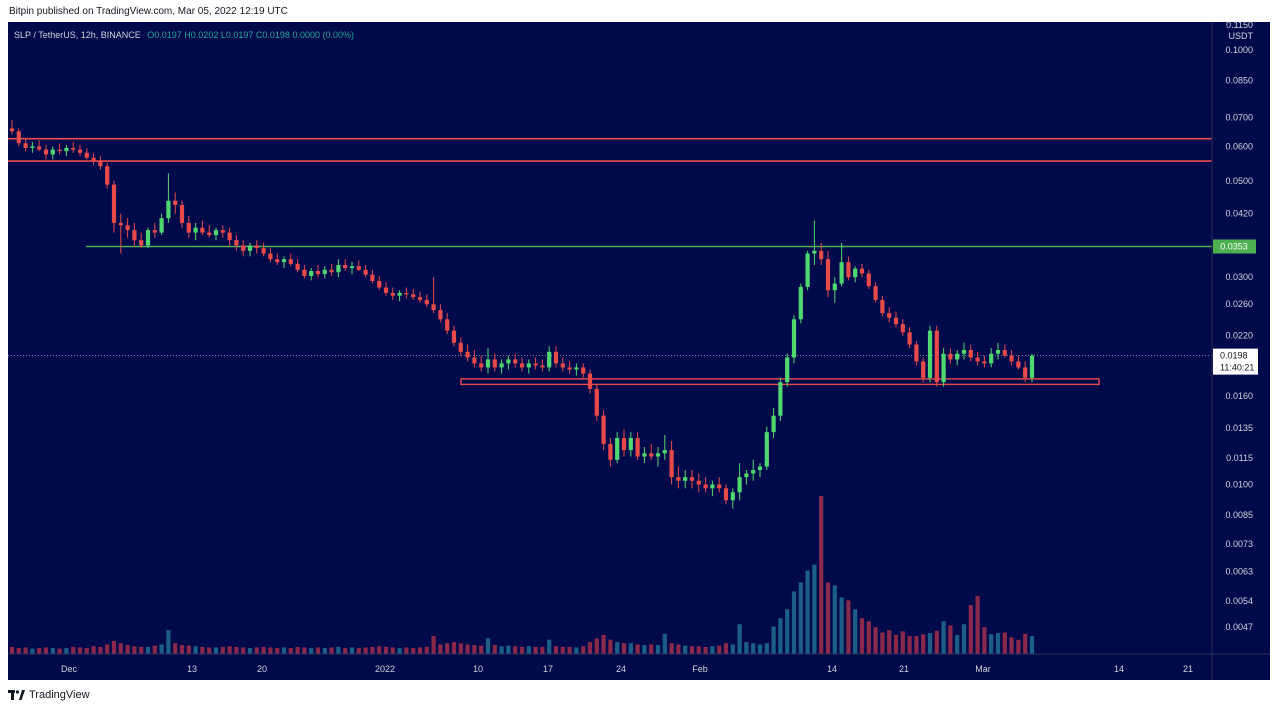 Image resolution: width=1280 pixels, height=711 pixels. Describe the element at coordinates (1239, 572) in the screenshot. I see `price-tick-label: 0.0063` at that location.